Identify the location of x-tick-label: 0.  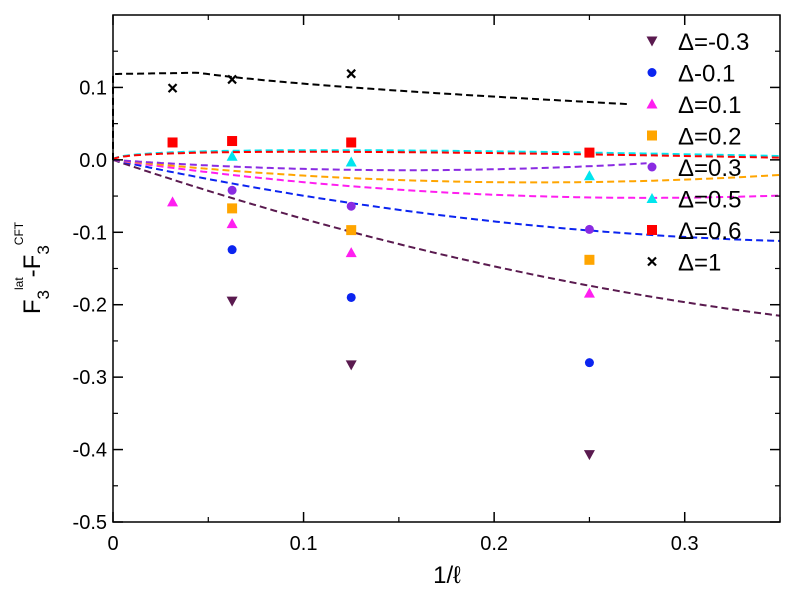
(112, 544).